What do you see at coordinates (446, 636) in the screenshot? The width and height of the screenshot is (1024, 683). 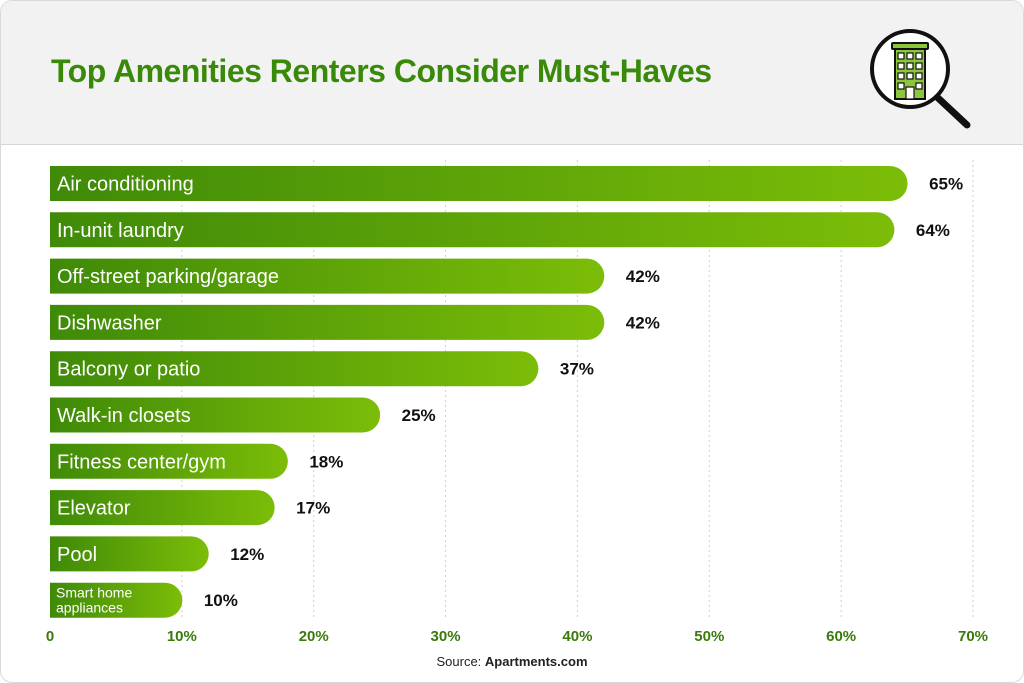 I see `x-tick-label: 30%` at bounding box center [446, 636].